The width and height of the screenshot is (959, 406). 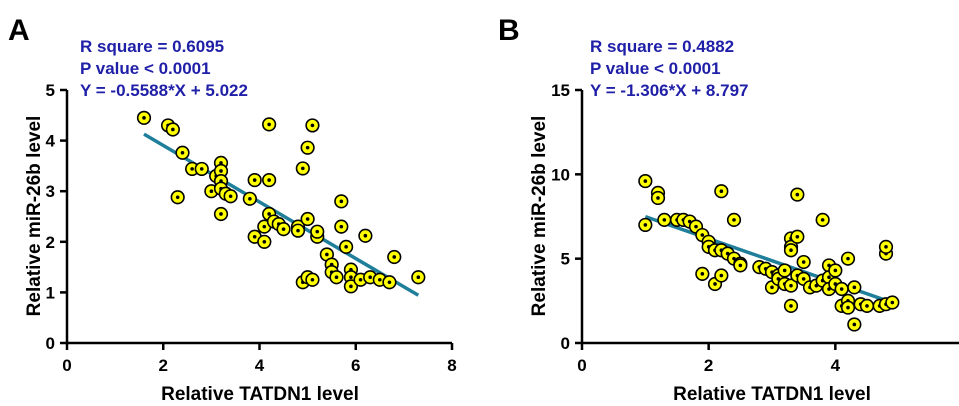 What do you see at coordinates (163, 365) in the screenshot?
I see `a-x-tick-label: 2` at bounding box center [163, 365].